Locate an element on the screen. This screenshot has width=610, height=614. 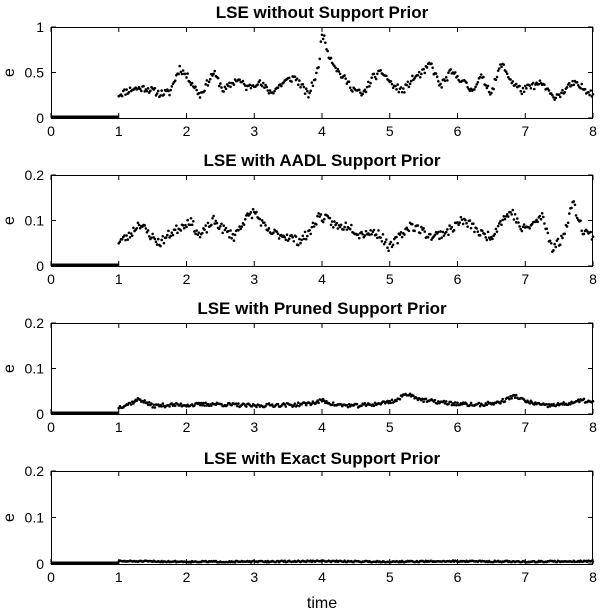
x-tick-label: 3 is located at coordinates (254, 131).